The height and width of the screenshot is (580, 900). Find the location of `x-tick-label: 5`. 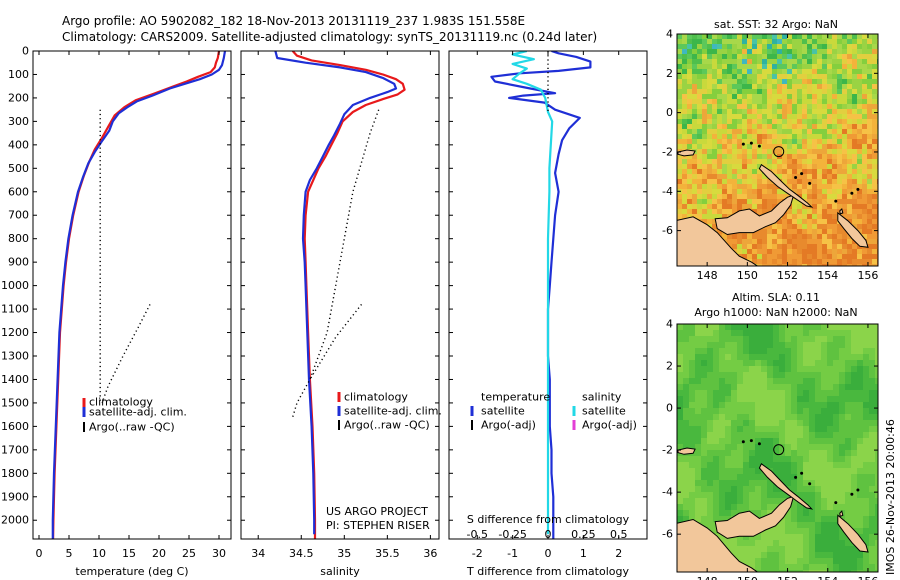

x-tick-label: 5 is located at coordinates (69, 553).